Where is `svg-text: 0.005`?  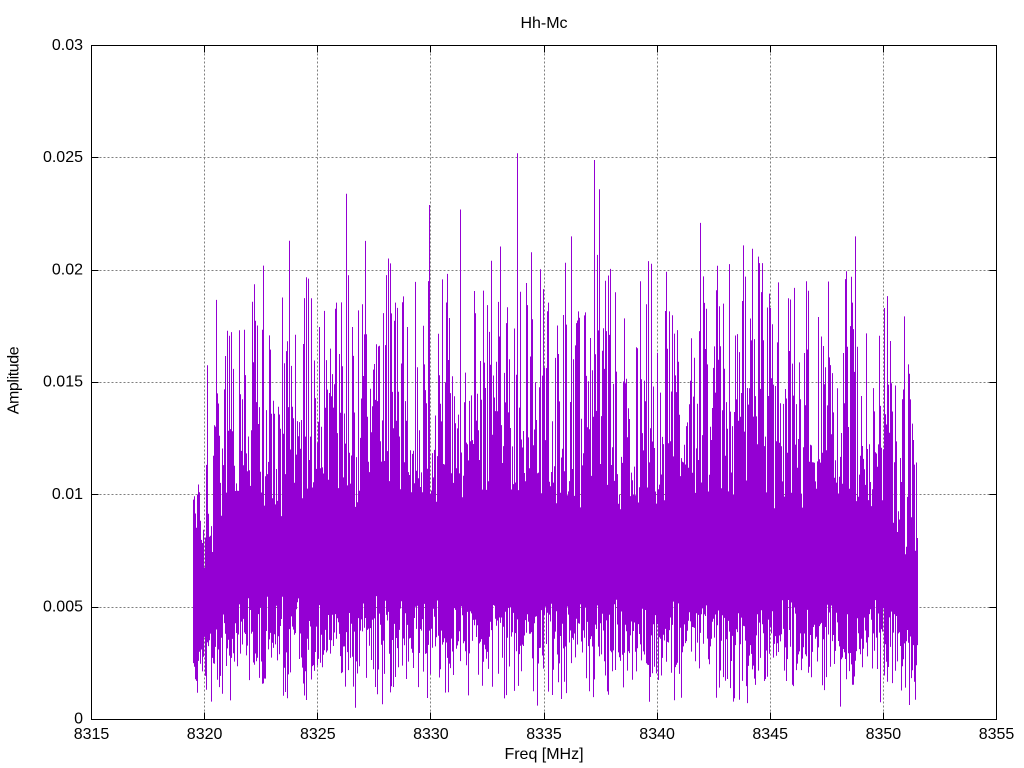
svg-text: 0.005 is located at coordinates (63, 606).